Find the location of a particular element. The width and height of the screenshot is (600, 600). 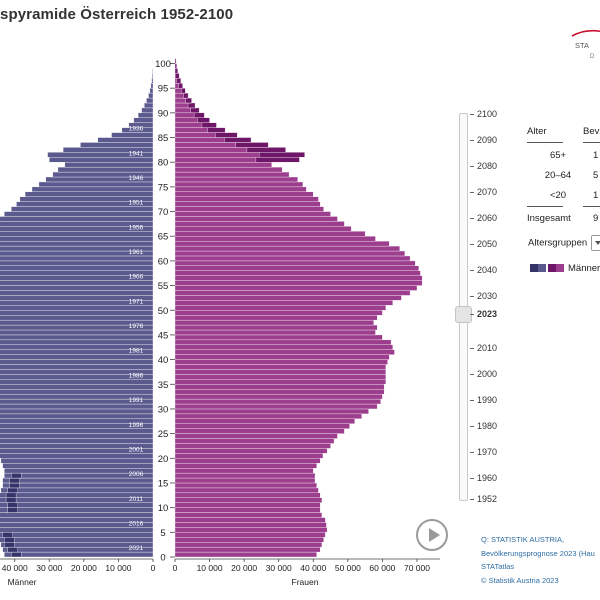

age-tick-label: 95 is located at coordinates (163, 89).